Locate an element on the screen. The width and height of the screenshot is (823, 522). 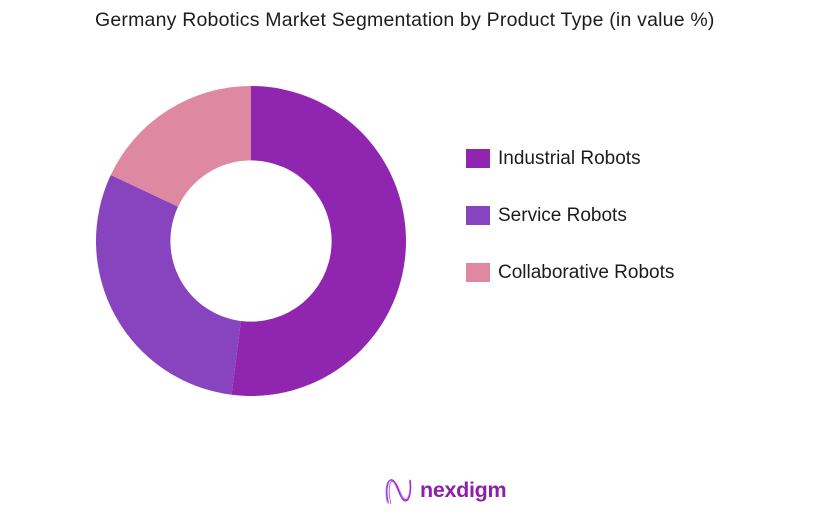
donut-segment-service-robots is located at coordinates (168, 285).